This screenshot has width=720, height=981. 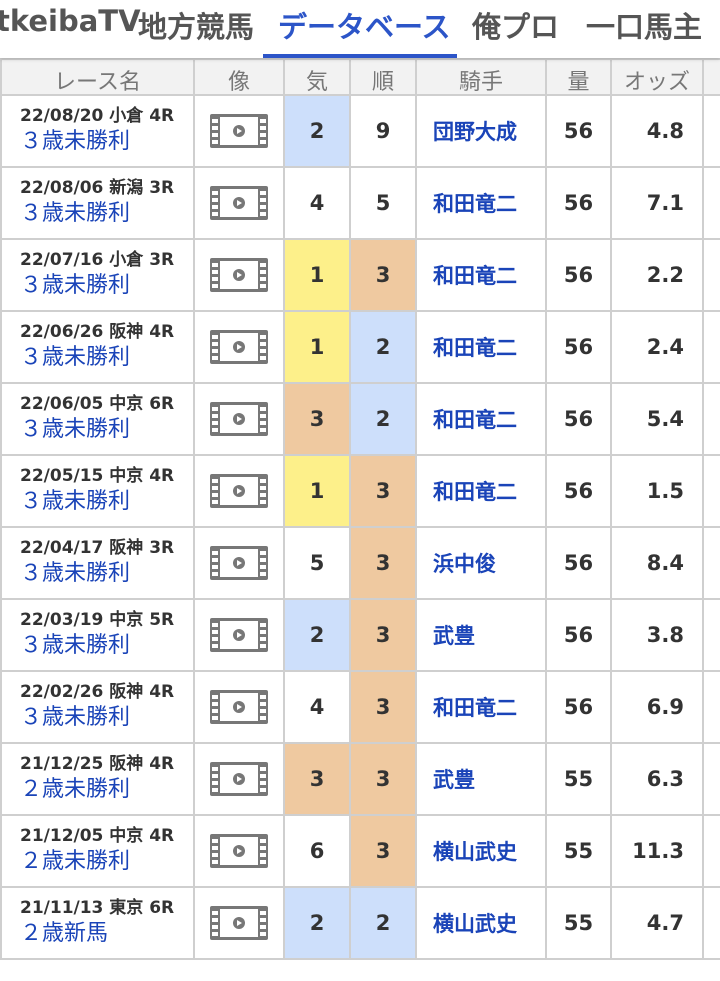 What do you see at coordinates (657, 77) in the screenshot?
I see `header-odds: オッズ` at bounding box center [657, 77].